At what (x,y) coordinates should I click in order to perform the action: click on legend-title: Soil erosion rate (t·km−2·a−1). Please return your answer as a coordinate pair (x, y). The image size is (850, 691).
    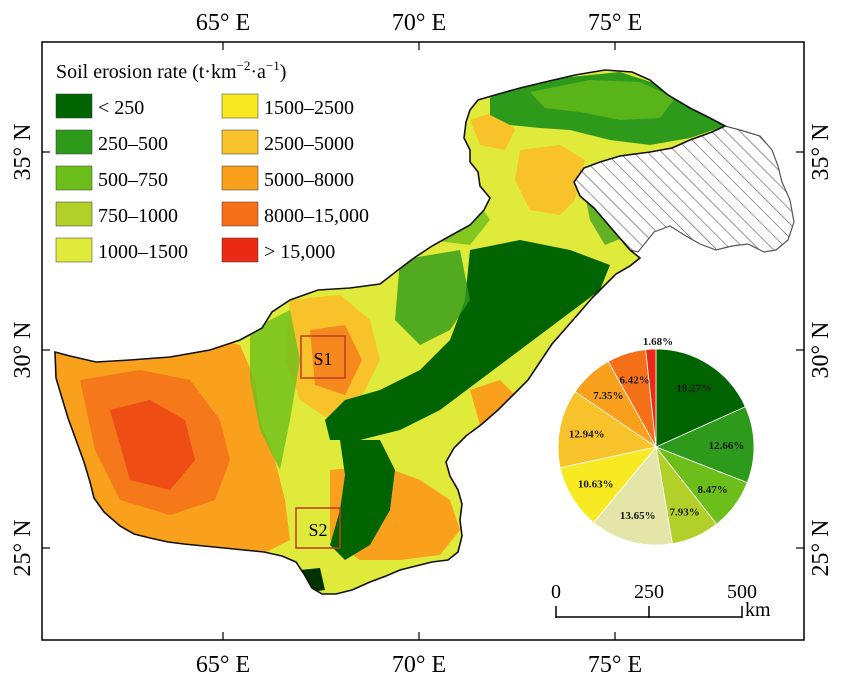
    Looking at the image, I should click on (171, 70).